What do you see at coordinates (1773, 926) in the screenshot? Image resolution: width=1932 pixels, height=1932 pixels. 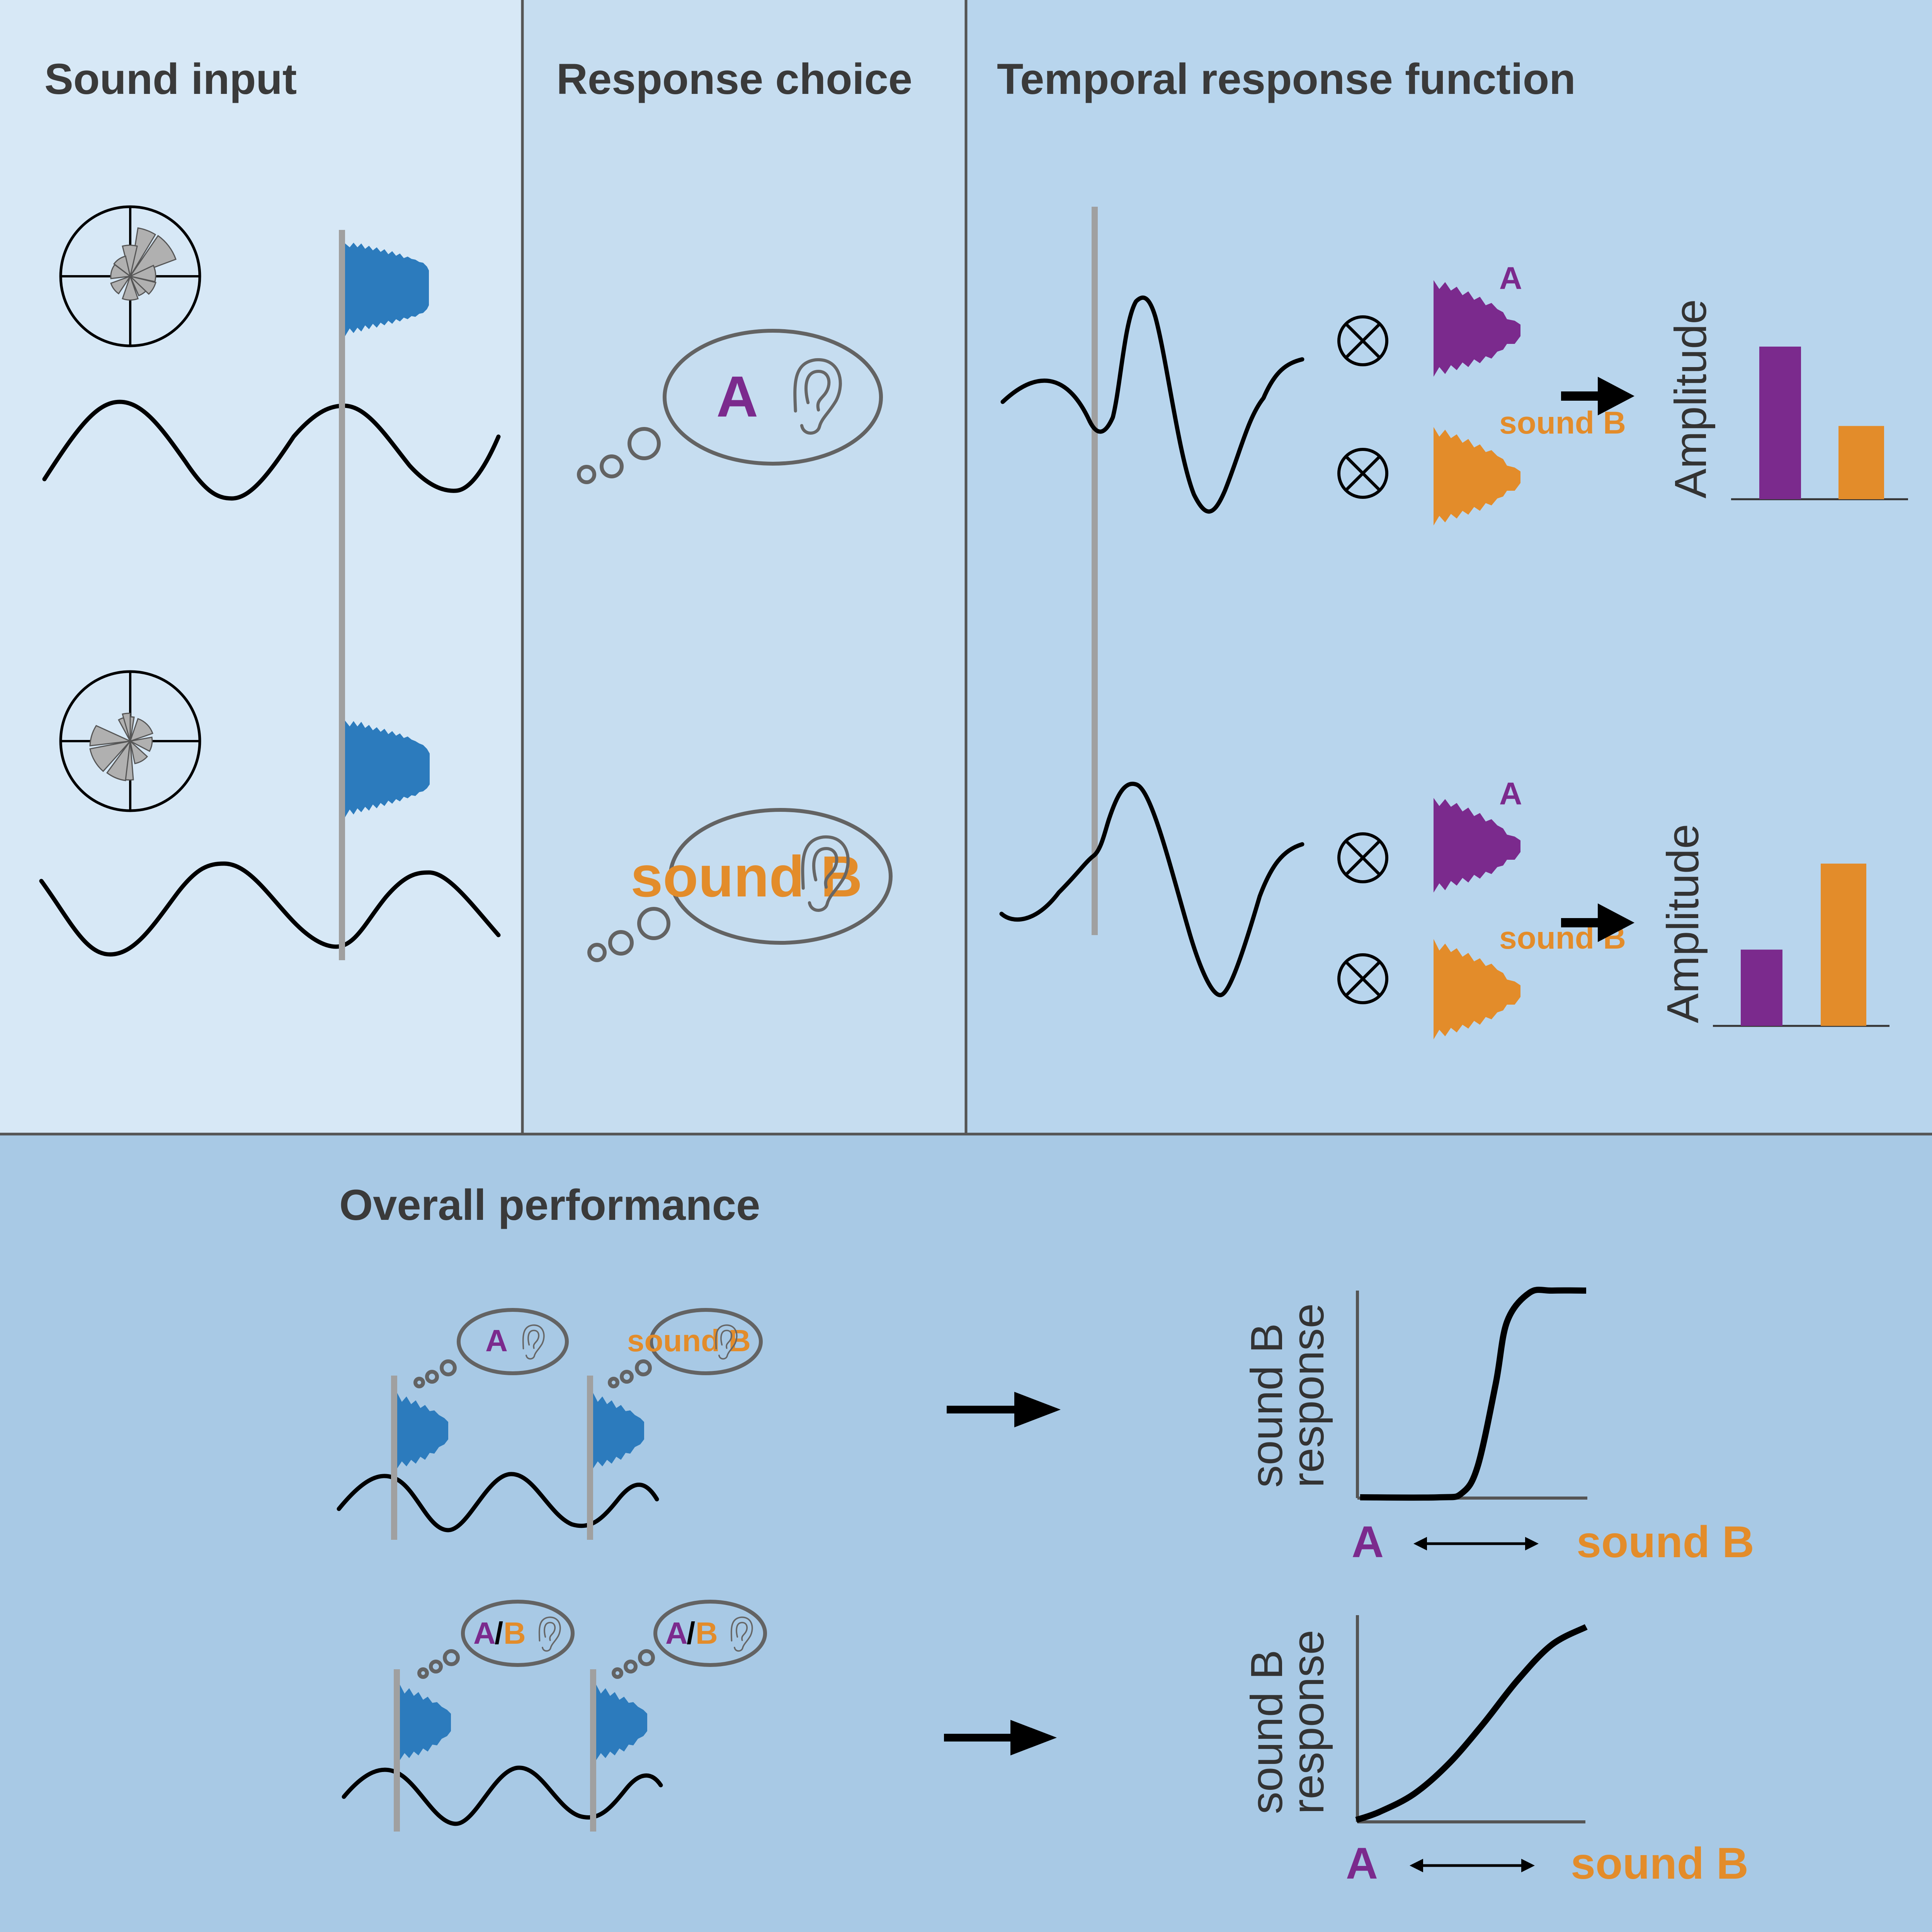 I see `bar-chart-2: Amplitude` at bounding box center [1773, 926].